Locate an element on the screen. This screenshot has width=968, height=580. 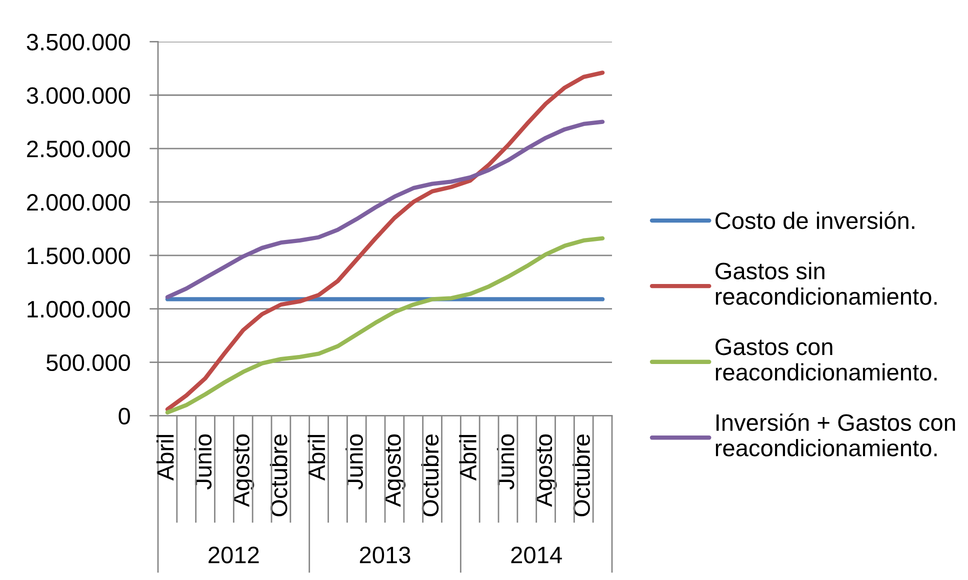
text: 2012 is located at coordinates (233, 555).